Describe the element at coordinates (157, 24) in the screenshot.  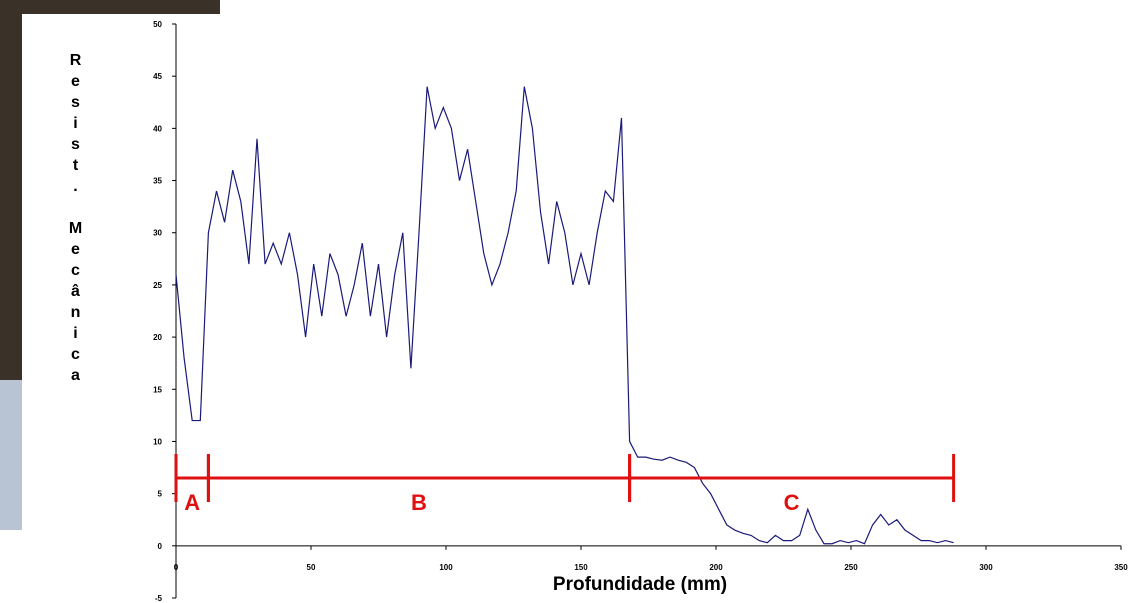
I see `y-tick-label: 50` at that location.